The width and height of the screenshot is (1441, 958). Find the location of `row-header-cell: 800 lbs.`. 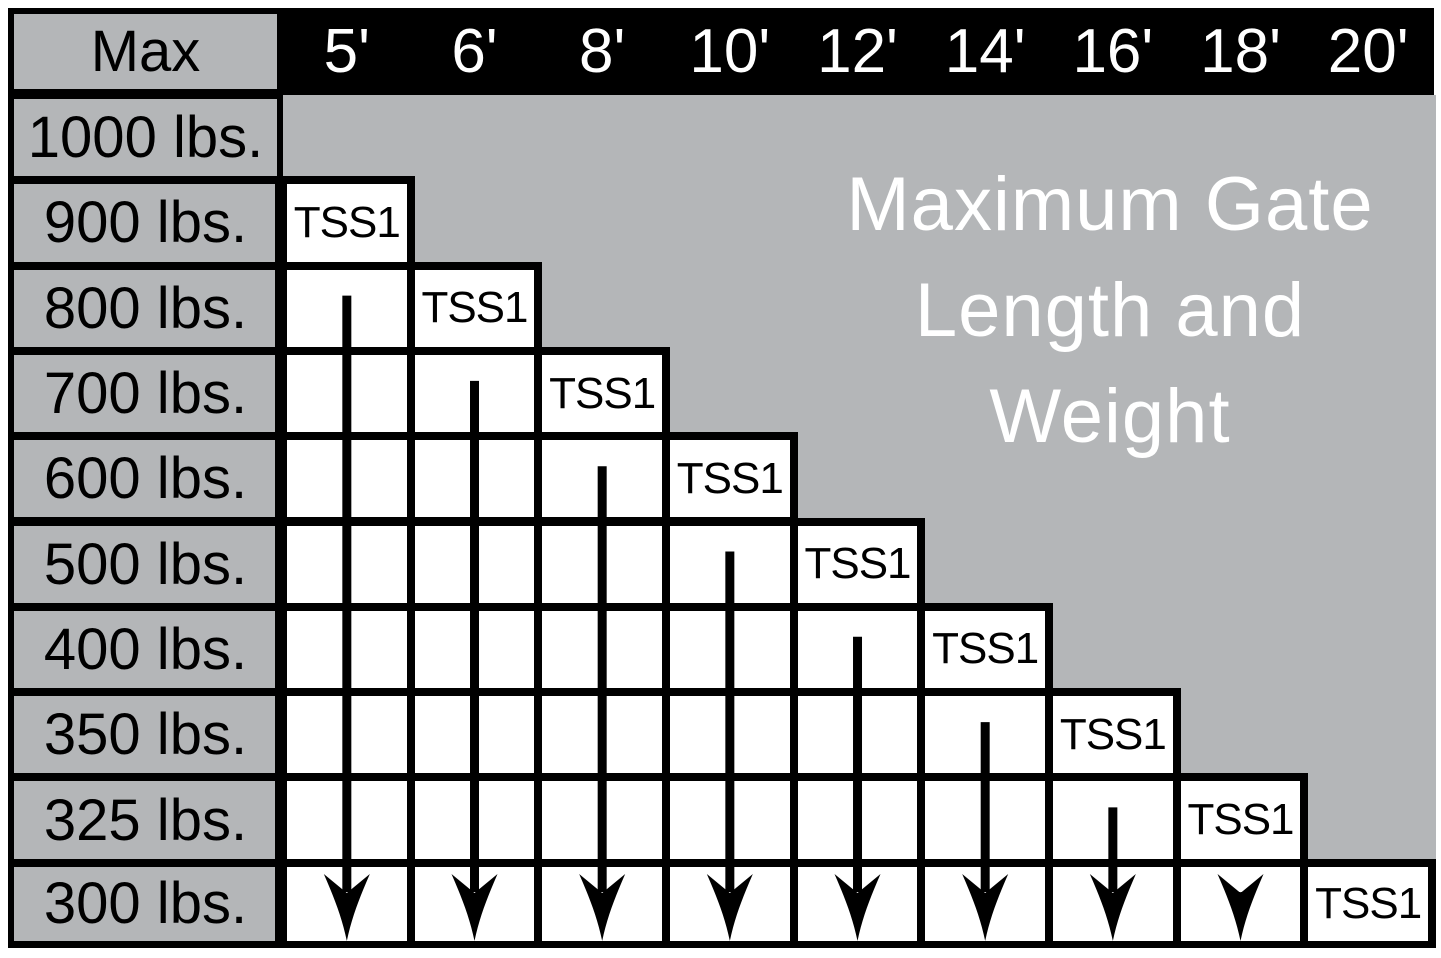

row-header-cell: 800 lbs. is located at coordinates (145, 308).